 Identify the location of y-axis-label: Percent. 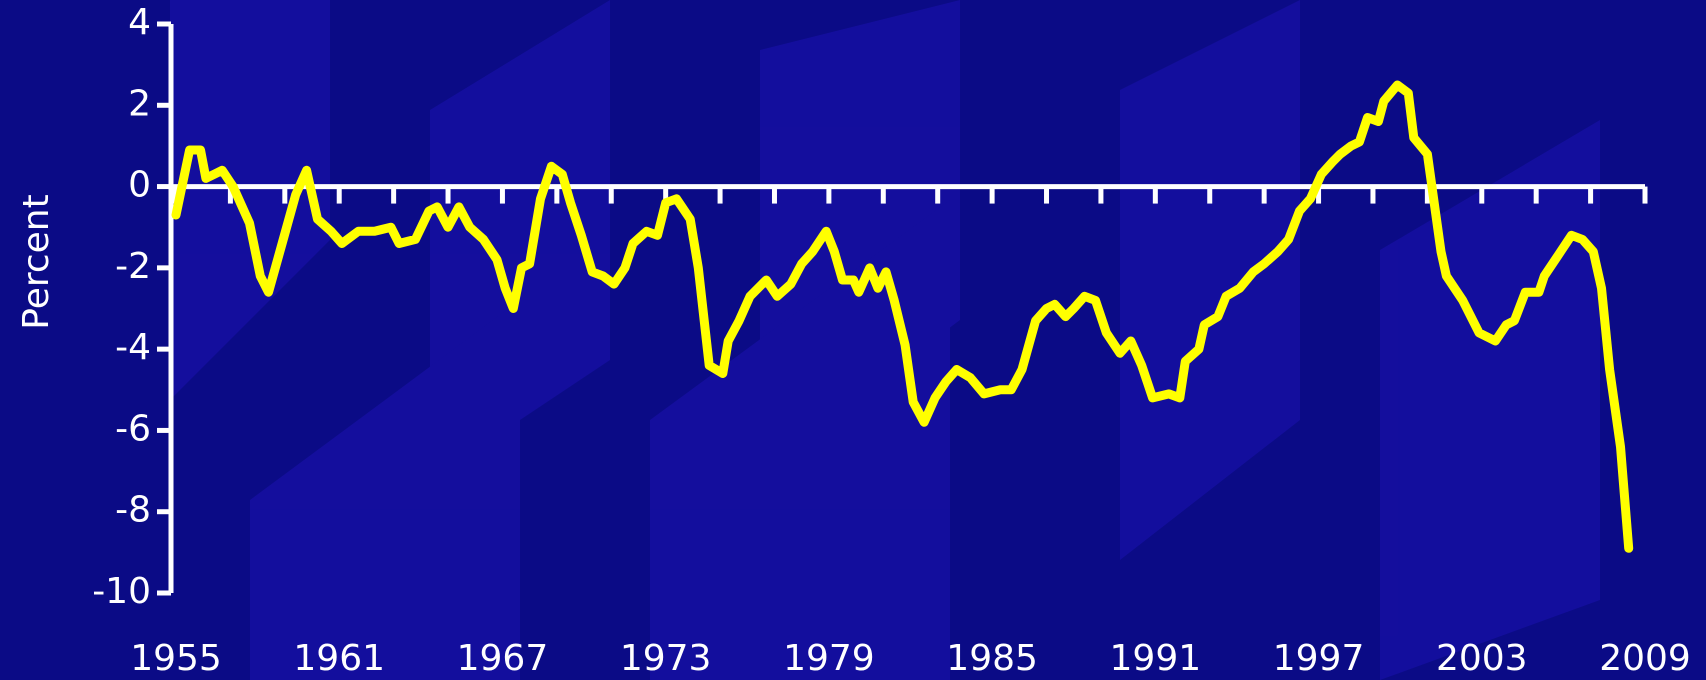
(36, 261).